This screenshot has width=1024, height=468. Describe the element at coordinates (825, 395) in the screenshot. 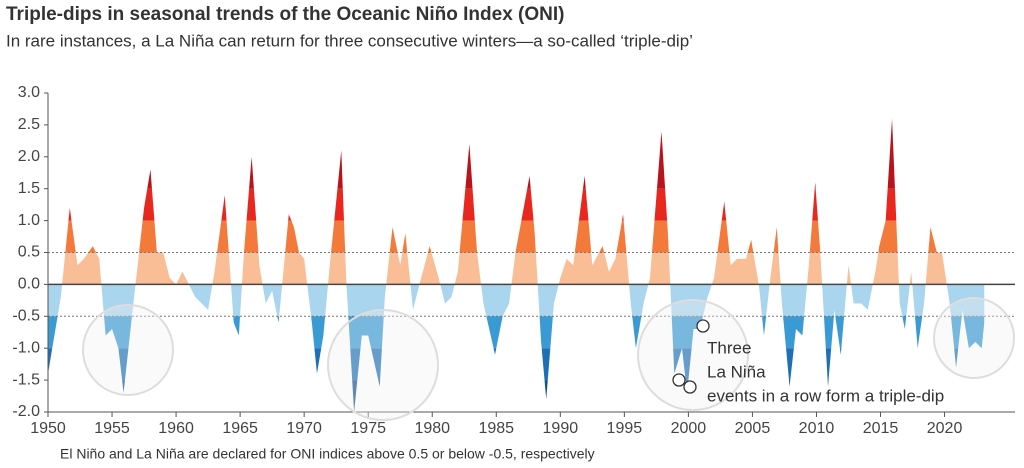

I see `annotation: events in a row form a triple-dip` at that location.